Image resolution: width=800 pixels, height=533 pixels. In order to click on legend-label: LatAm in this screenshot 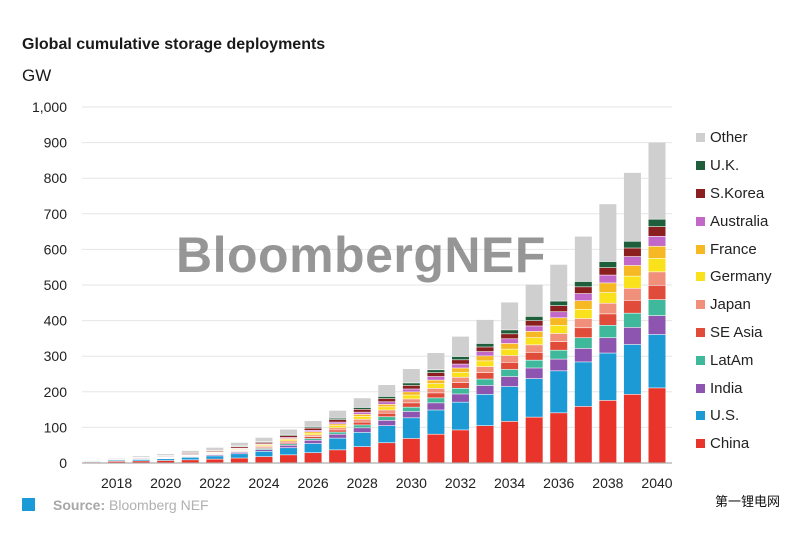, I will do `click(732, 360)`.